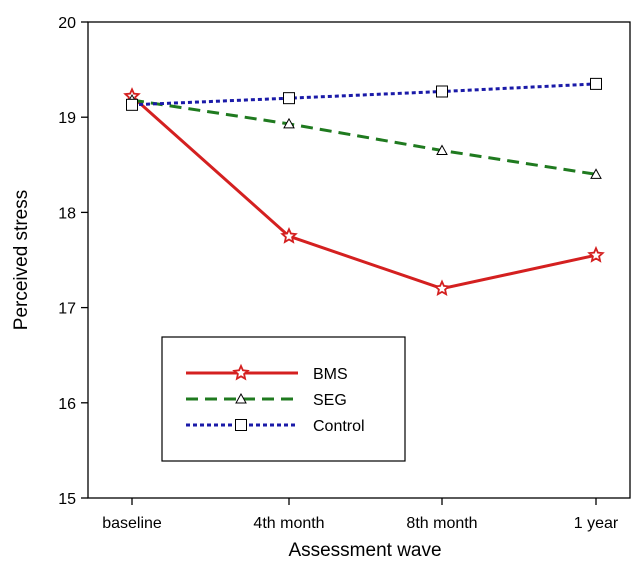 This screenshot has width=638, height=569. I want to click on series-line-seg, so click(364, 137).